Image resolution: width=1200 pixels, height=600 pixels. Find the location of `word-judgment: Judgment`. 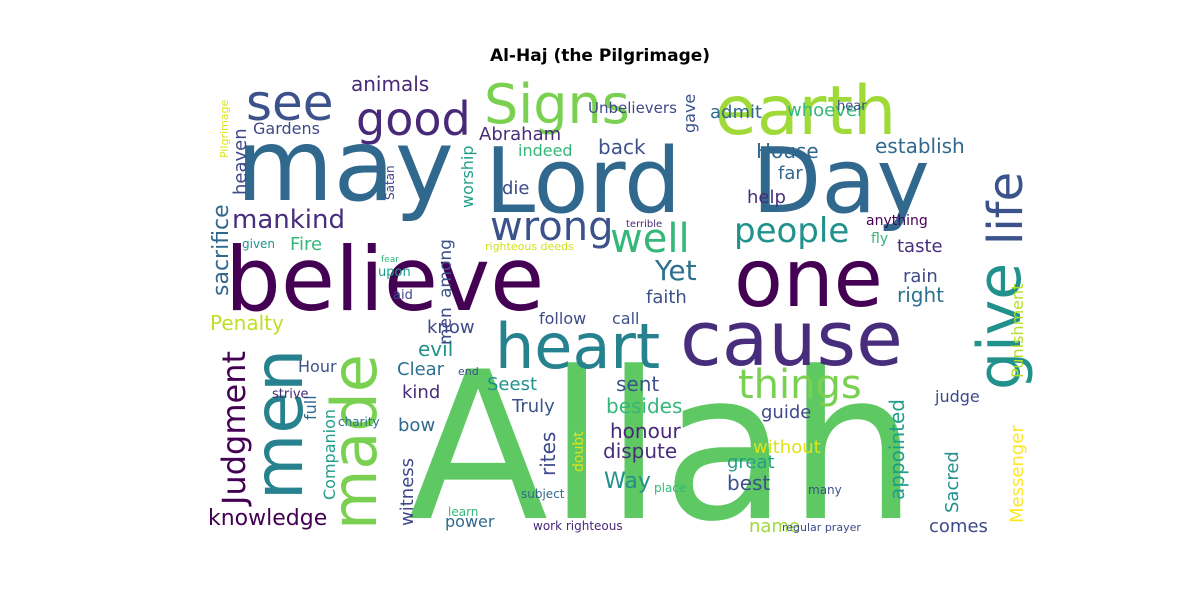

word-judgment: Judgment is located at coordinates (234, 429).